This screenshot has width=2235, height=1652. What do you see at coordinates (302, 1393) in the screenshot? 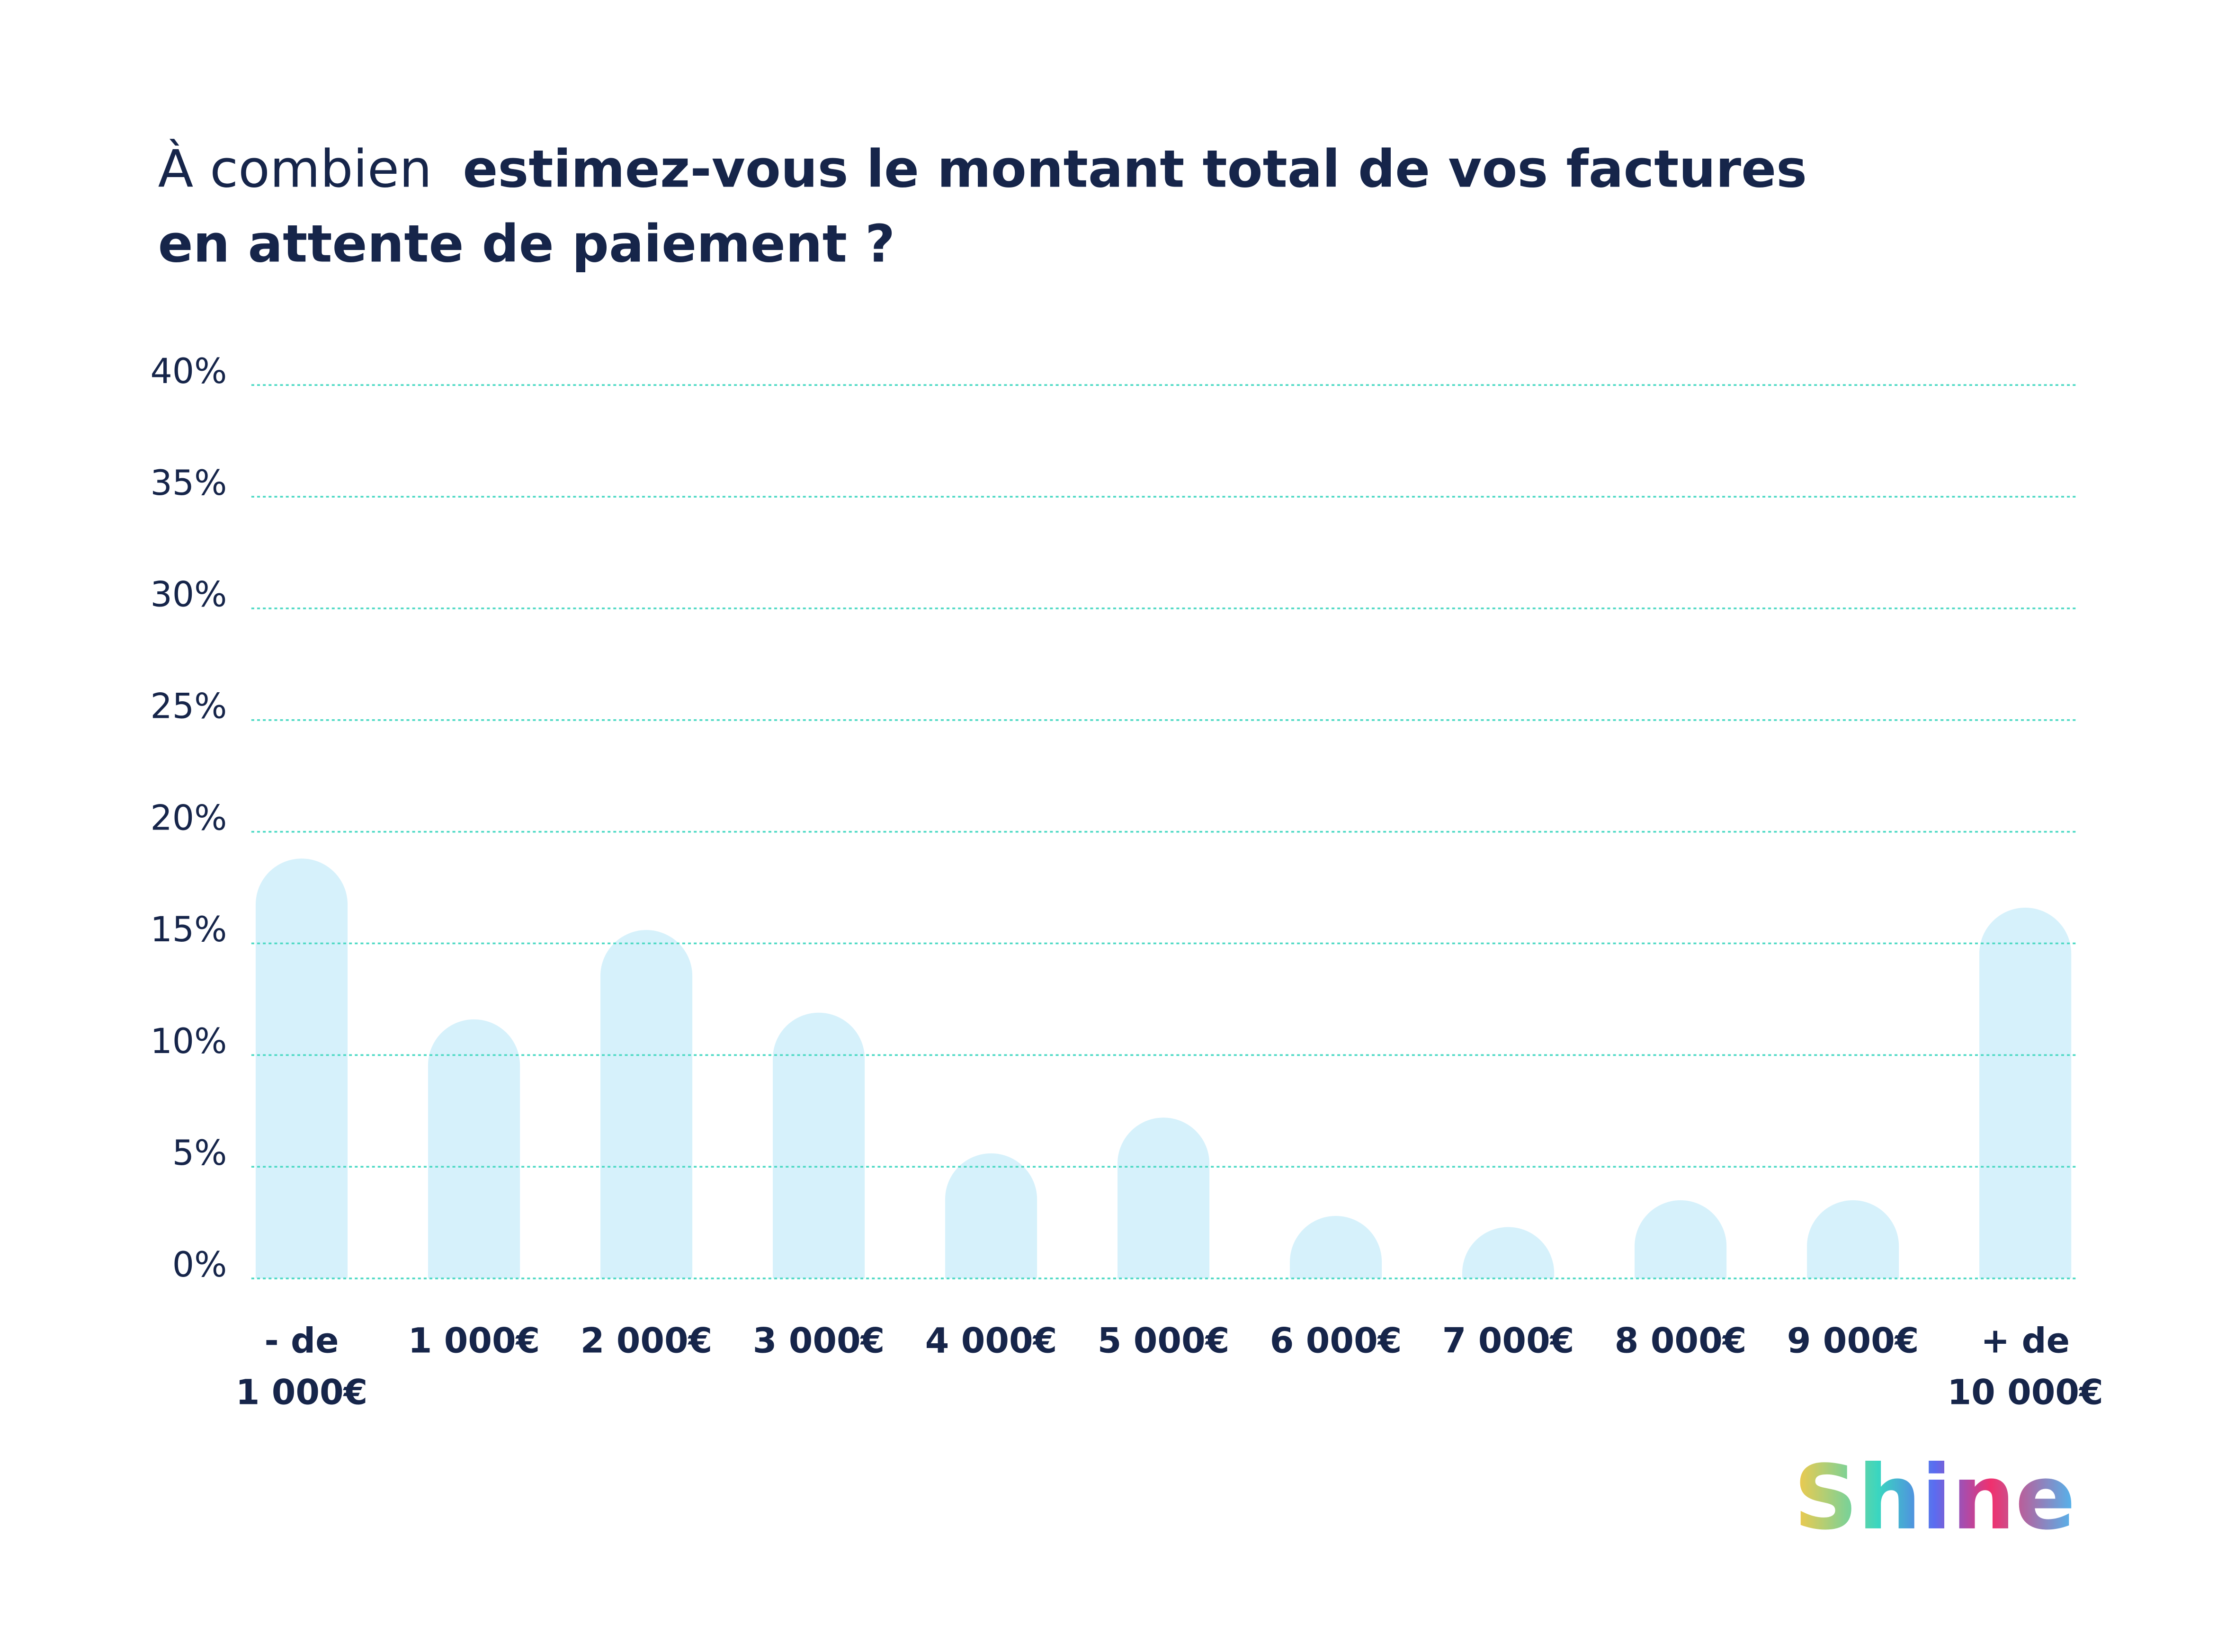
I see `x-tick-line: 1 000€` at bounding box center [302, 1393].